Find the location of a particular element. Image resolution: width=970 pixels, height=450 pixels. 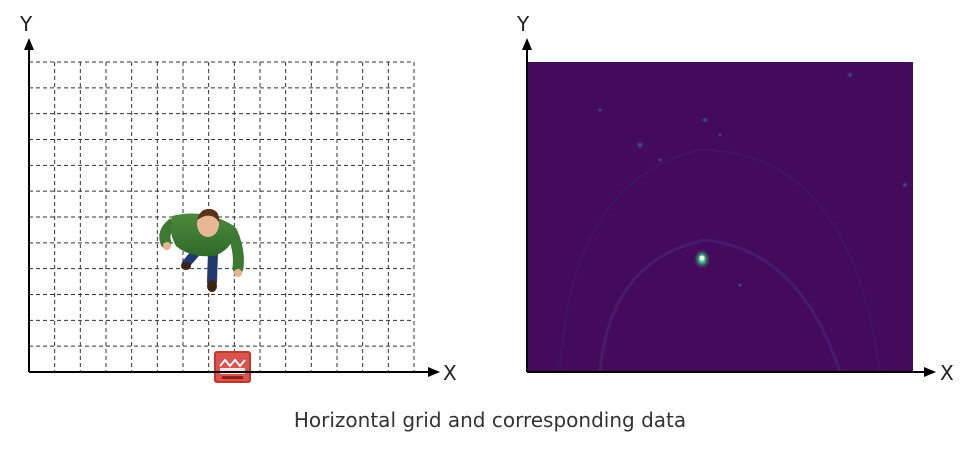

right-y-axis-label: Y is located at coordinates (523, 24).